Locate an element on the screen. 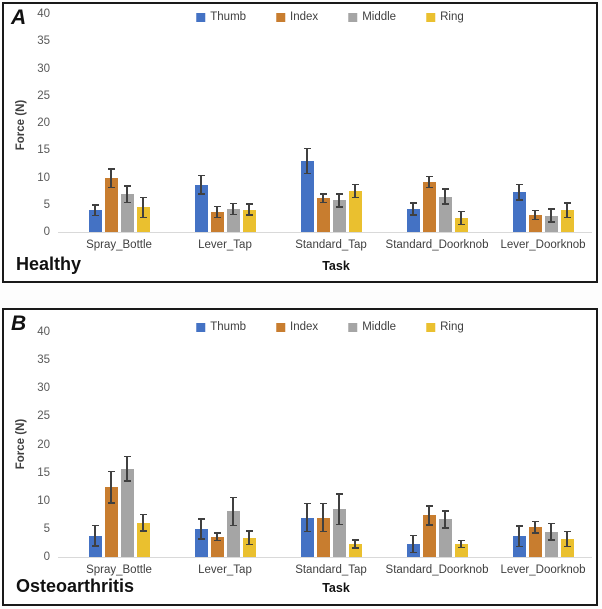  panel-title: Osteoarthritis is located at coordinates (75, 586).